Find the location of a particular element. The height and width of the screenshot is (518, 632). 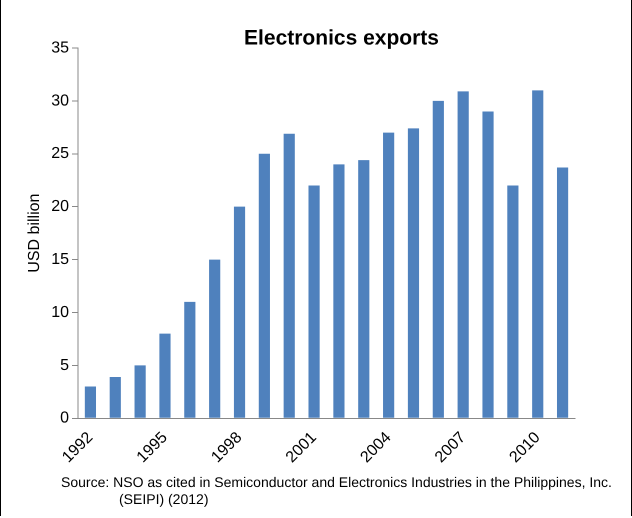

y-tick-label: 35 is located at coordinates (60, 47).